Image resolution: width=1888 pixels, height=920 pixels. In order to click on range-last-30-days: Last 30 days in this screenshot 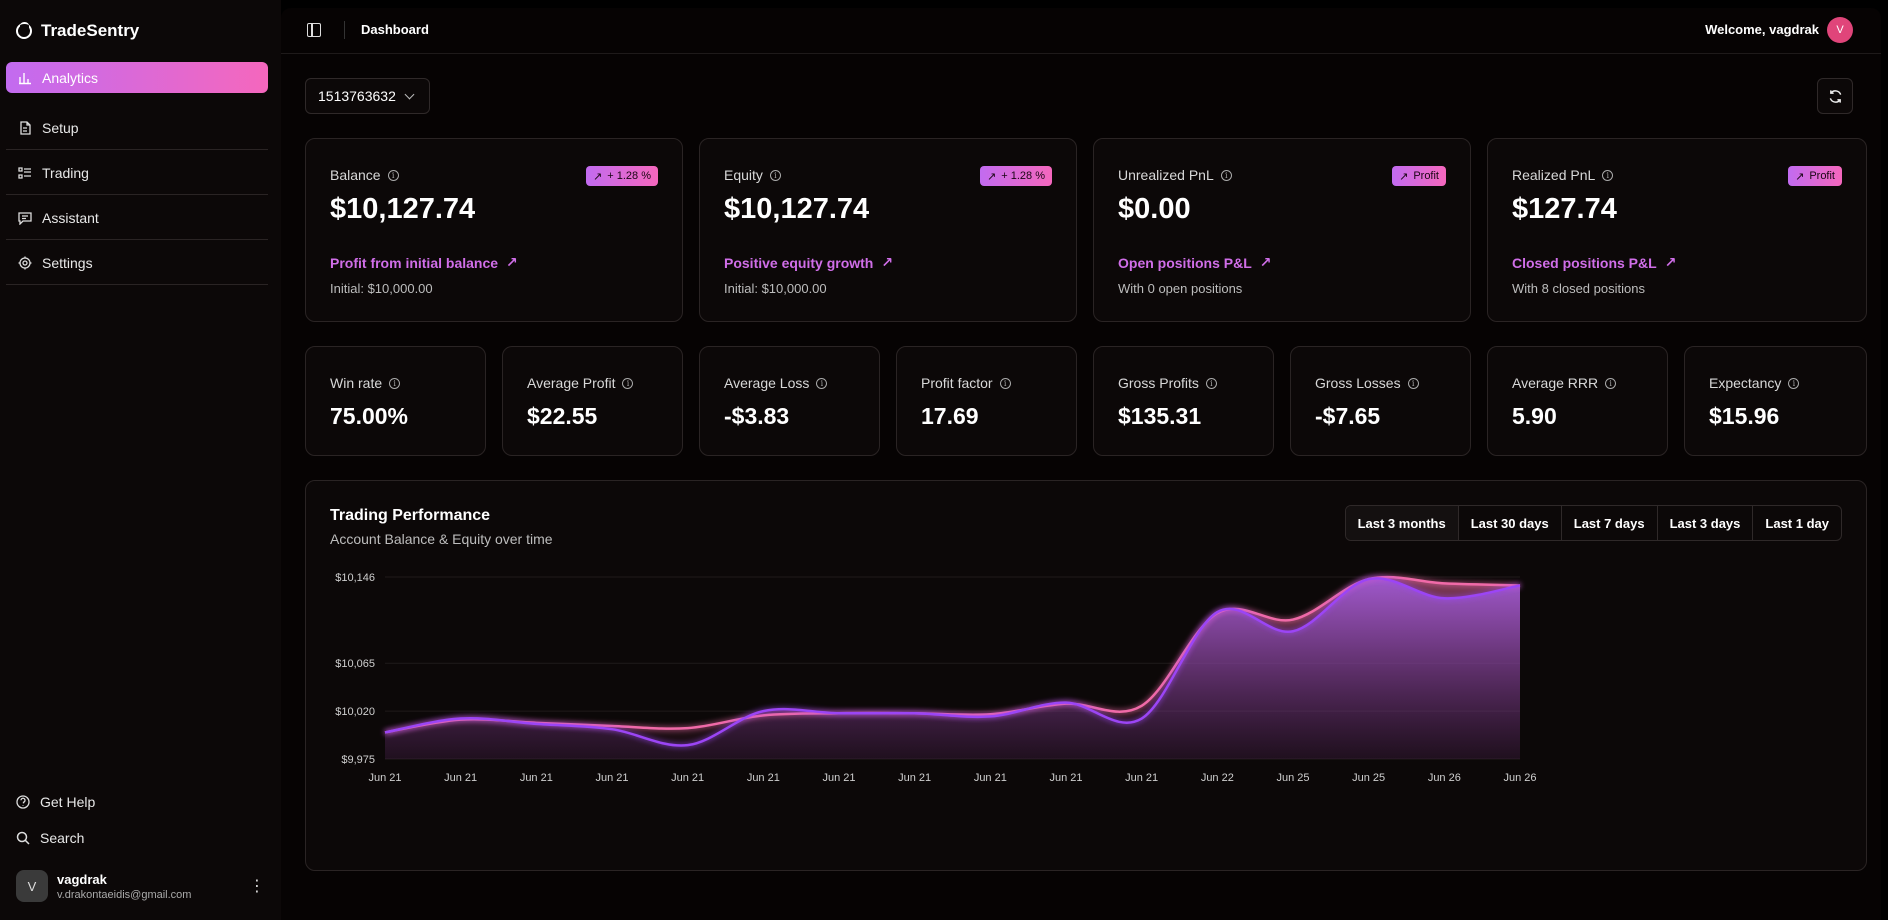, I will do `click(1509, 523)`.